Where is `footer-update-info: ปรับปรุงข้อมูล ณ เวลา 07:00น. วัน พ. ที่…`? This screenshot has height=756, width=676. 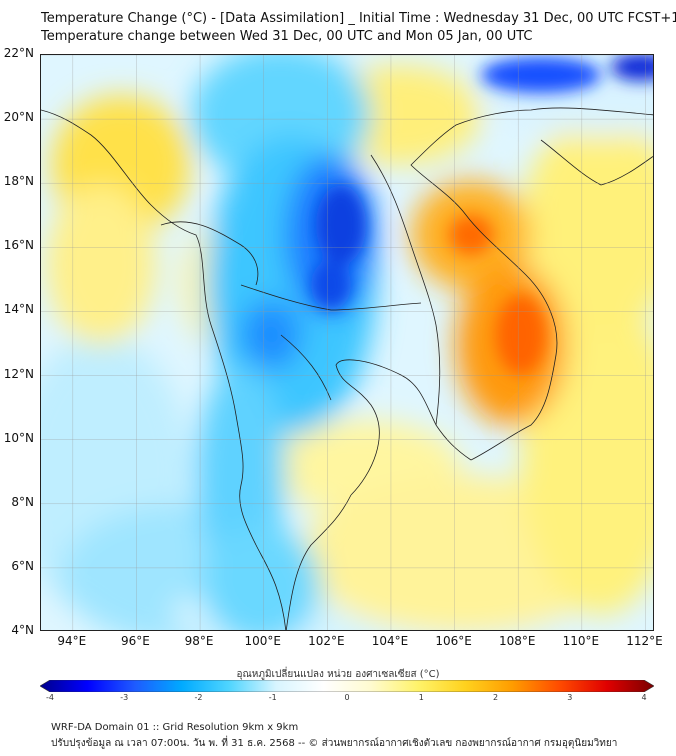 footer-update-info: ปรับปรุงข้อมูล ณ เวลา 07:00น. วัน พ. ที่… is located at coordinates (334, 743).